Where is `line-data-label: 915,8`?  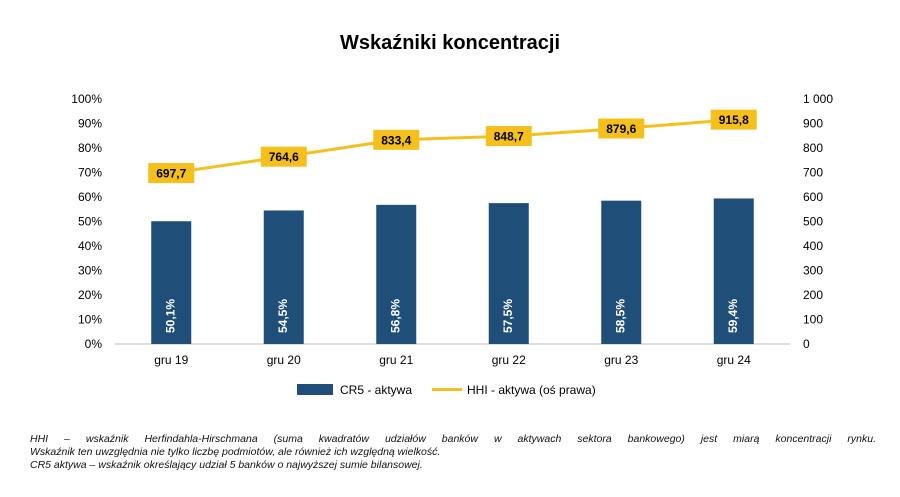 line-data-label: 915,8 is located at coordinates (734, 120).